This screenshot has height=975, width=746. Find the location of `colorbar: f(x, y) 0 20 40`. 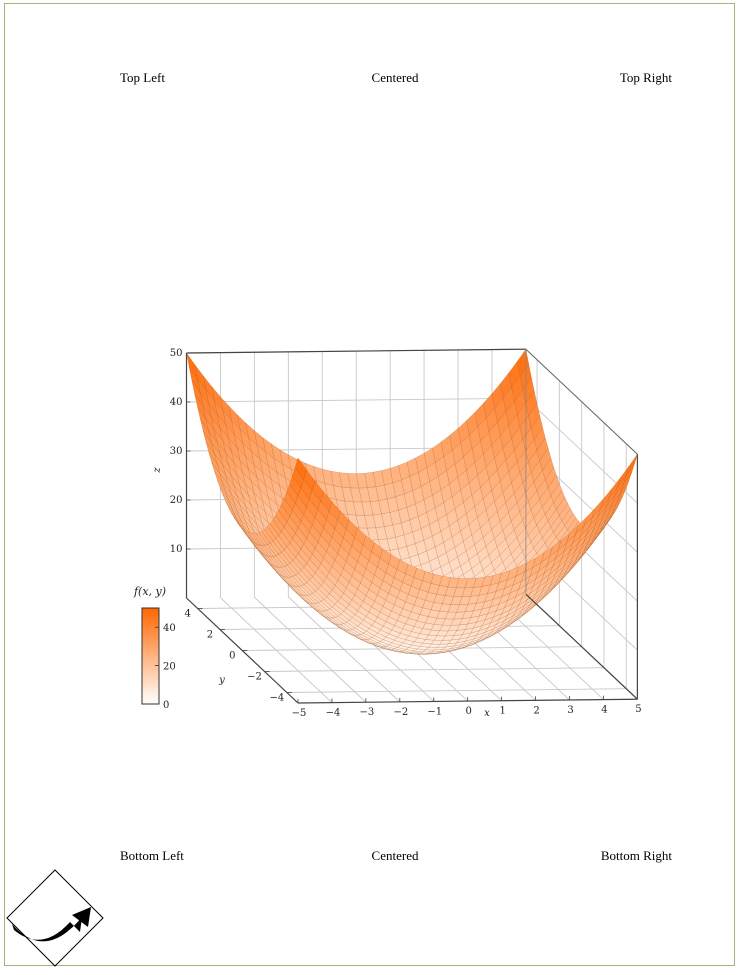

colorbar: f(x, y) 0 20 40 is located at coordinates (154, 648).